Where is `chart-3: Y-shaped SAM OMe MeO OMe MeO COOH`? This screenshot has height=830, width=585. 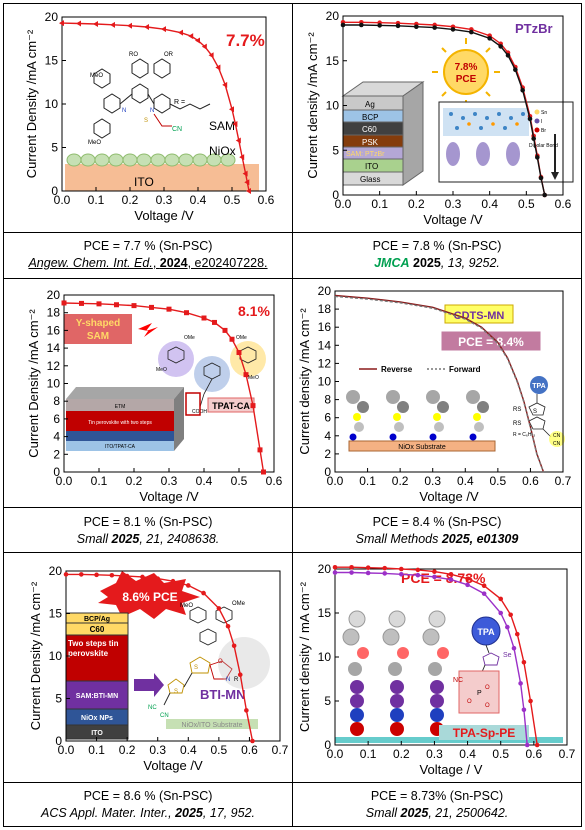
chart-3: Y-shaped SAM OMe MeO OMe MeO COOH is located at coordinates (154, 396).